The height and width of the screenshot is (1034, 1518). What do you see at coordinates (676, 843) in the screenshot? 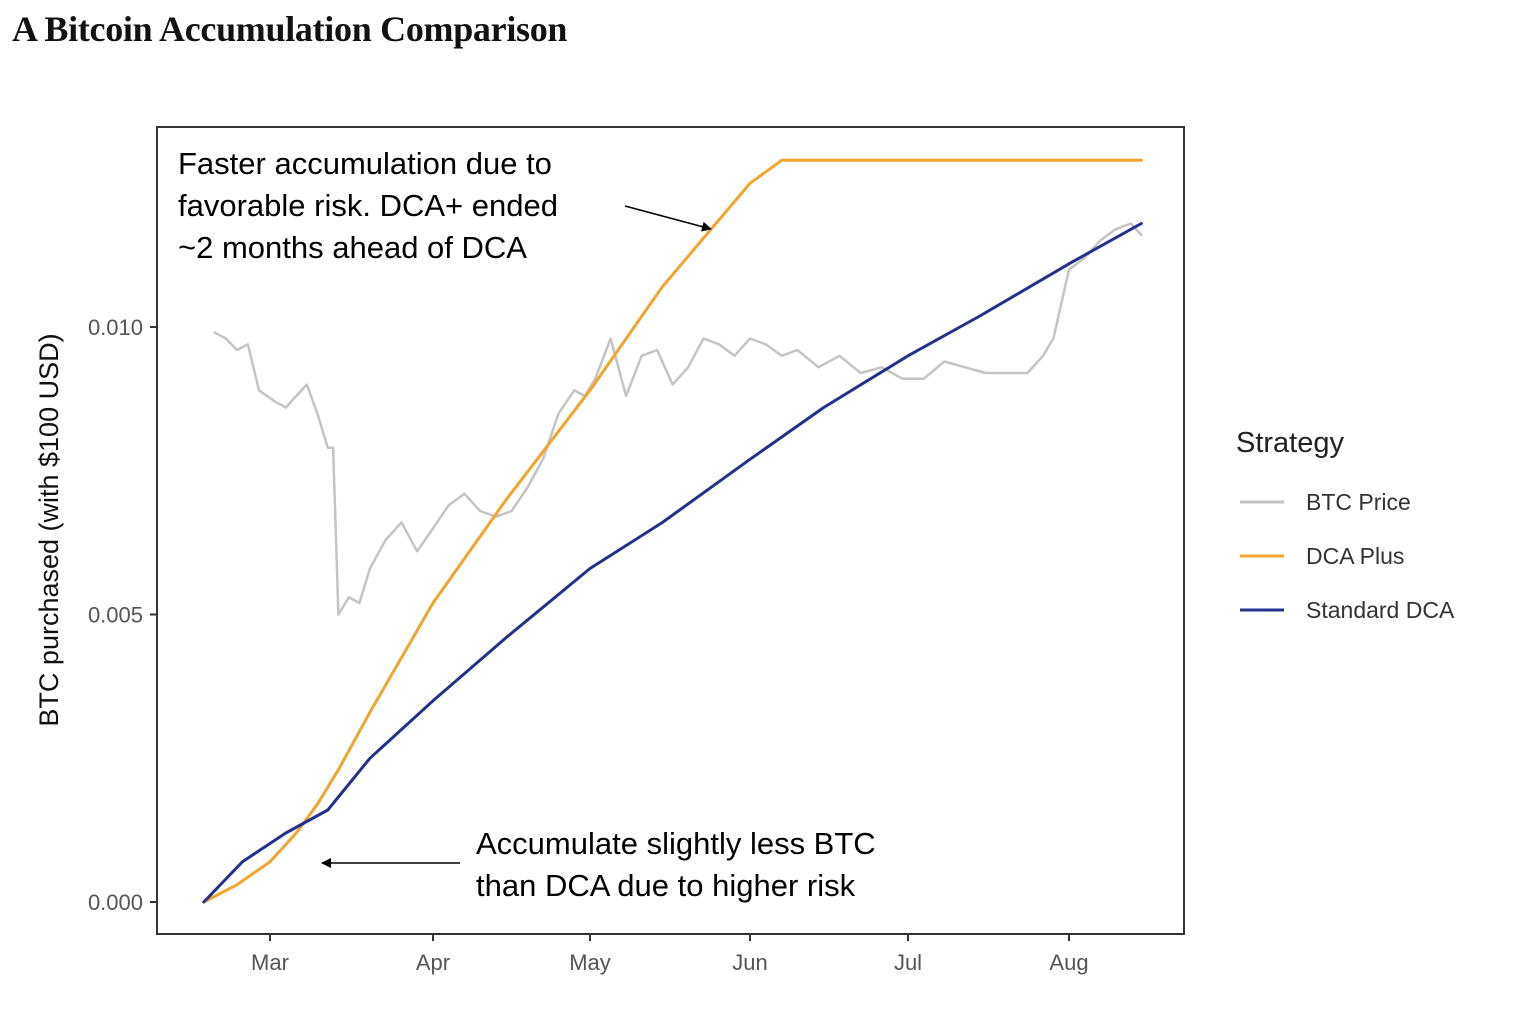
I see `annotation-text-line: Accumulate slightly less BTC` at bounding box center [676, 843].